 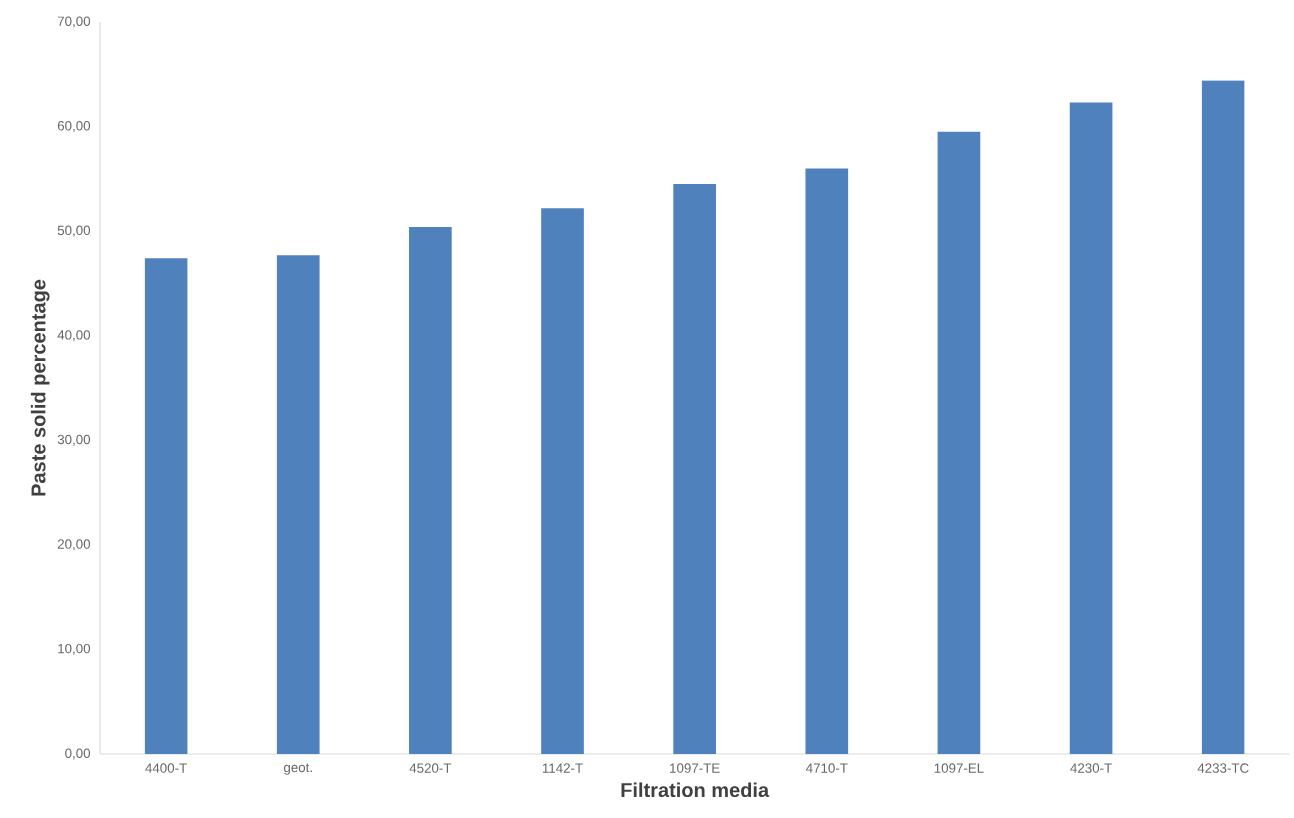 I want to click on x-axis-title: Filtration media, so click(x=695, y=790).